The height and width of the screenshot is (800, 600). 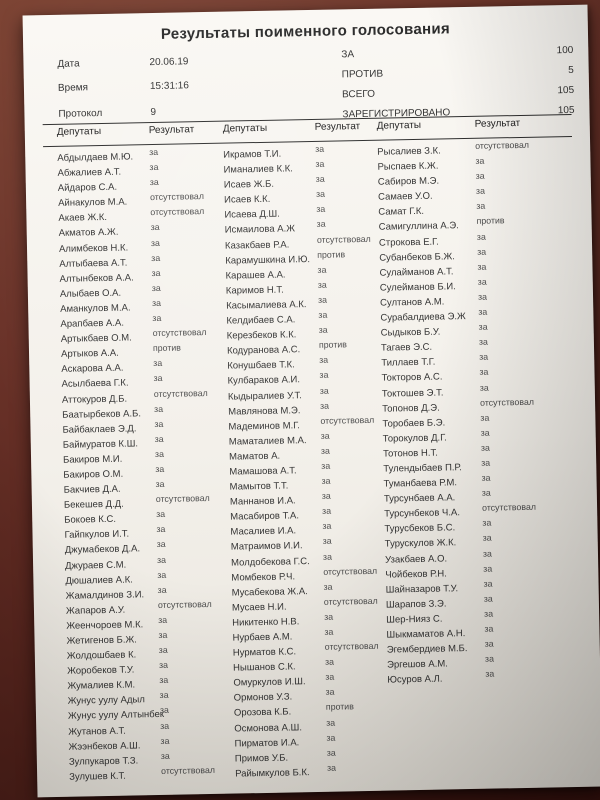 I want to click on deputy-name: Райымкулов Б.К., so click(x=272, y=773).